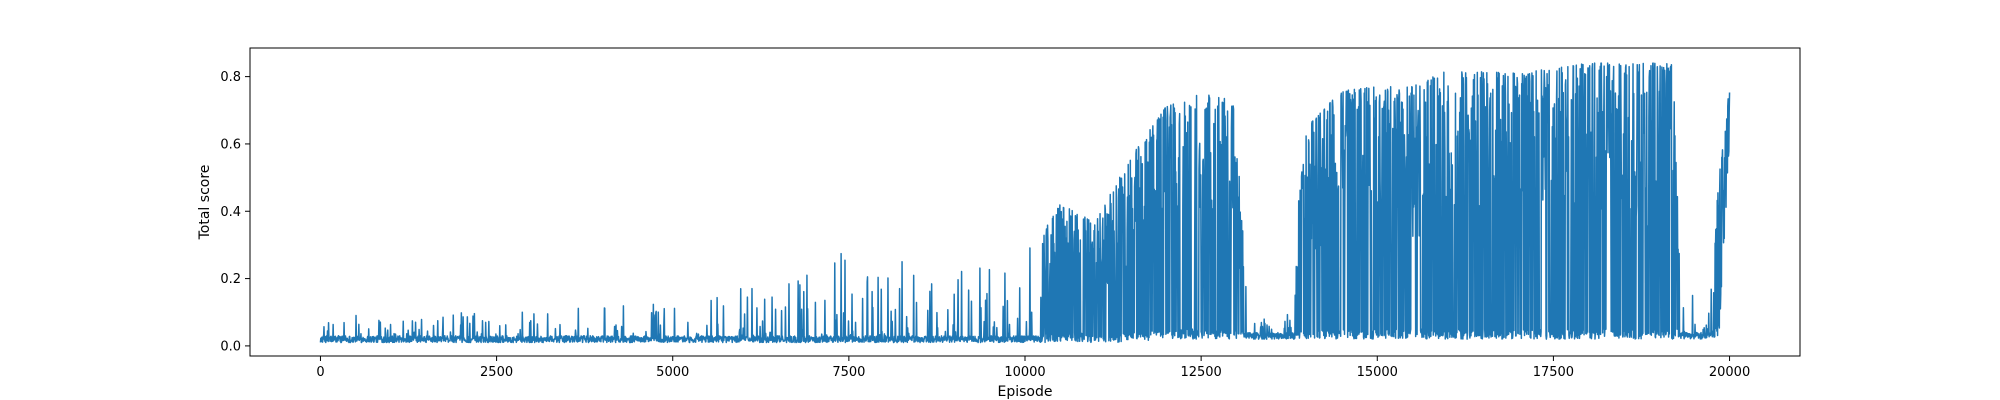  I want to click on x-tick-label: 17500, so click(1553, 372).